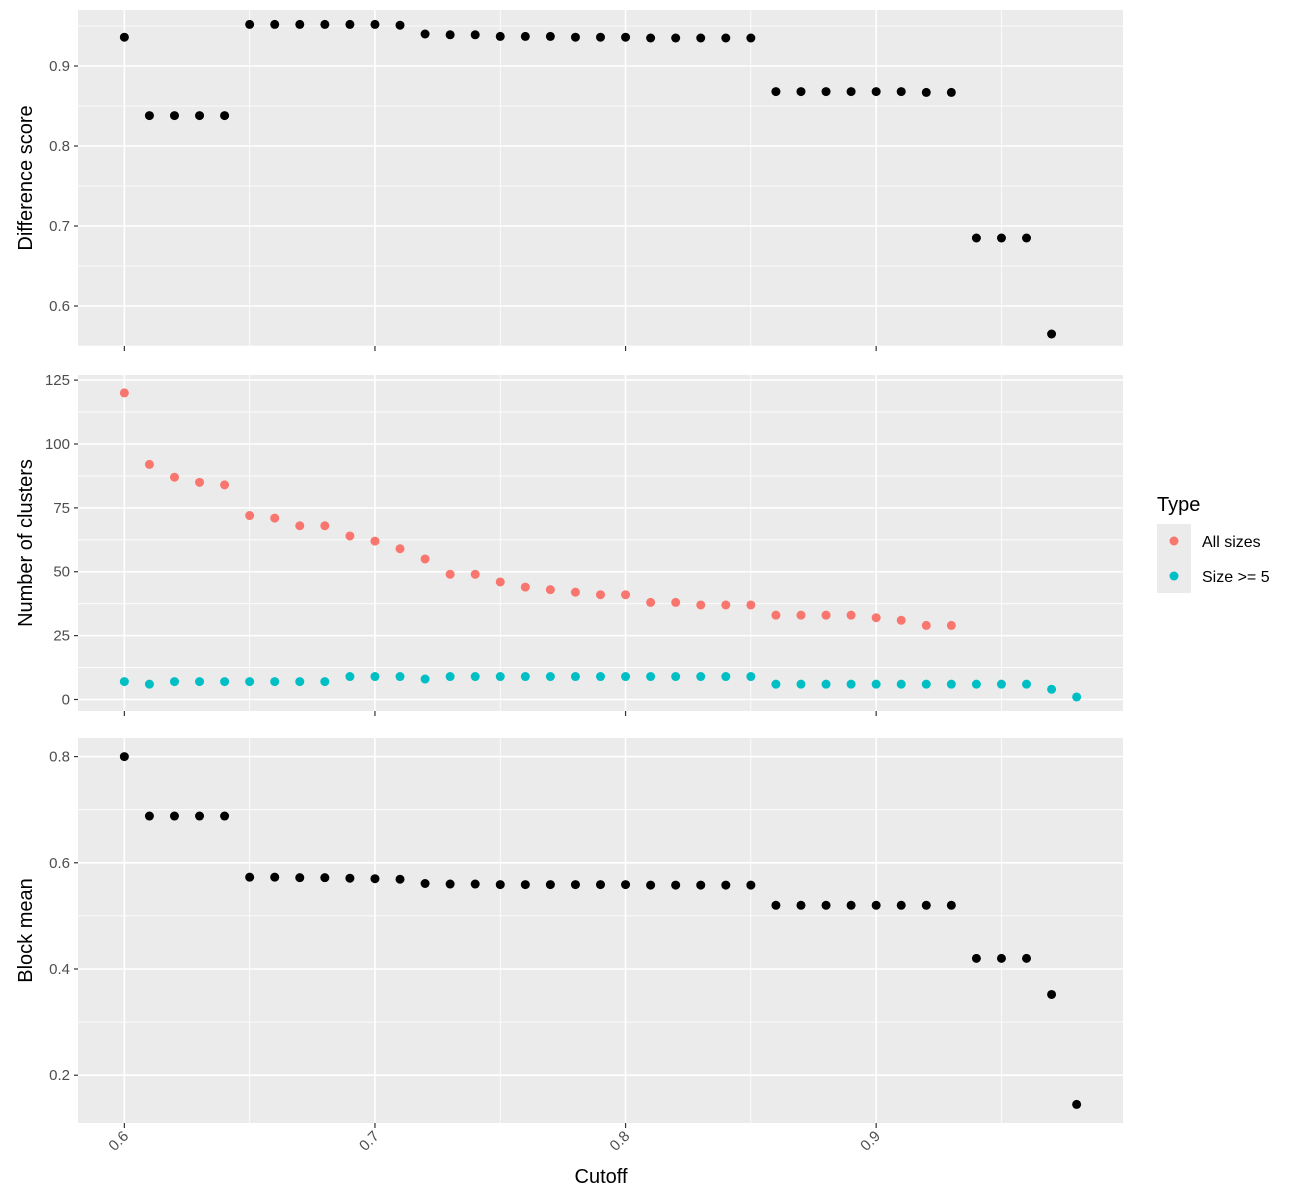  Describe the element at coordinates (1231, 542) in the screenshot. I see `legend-label-all-sizes: All sizes` at that location.